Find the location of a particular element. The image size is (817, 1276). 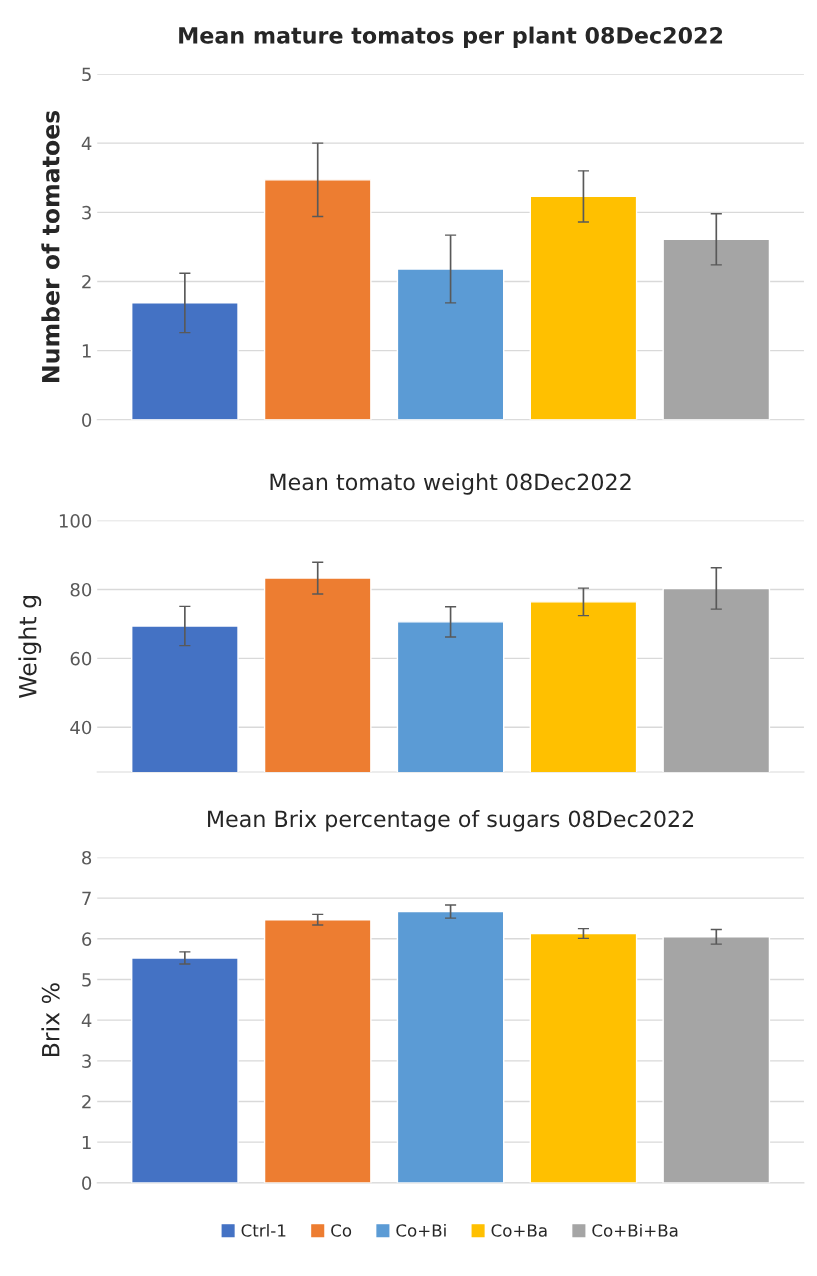

y-axis-title: Number of tomatoes is located at coordinates (50, 246).